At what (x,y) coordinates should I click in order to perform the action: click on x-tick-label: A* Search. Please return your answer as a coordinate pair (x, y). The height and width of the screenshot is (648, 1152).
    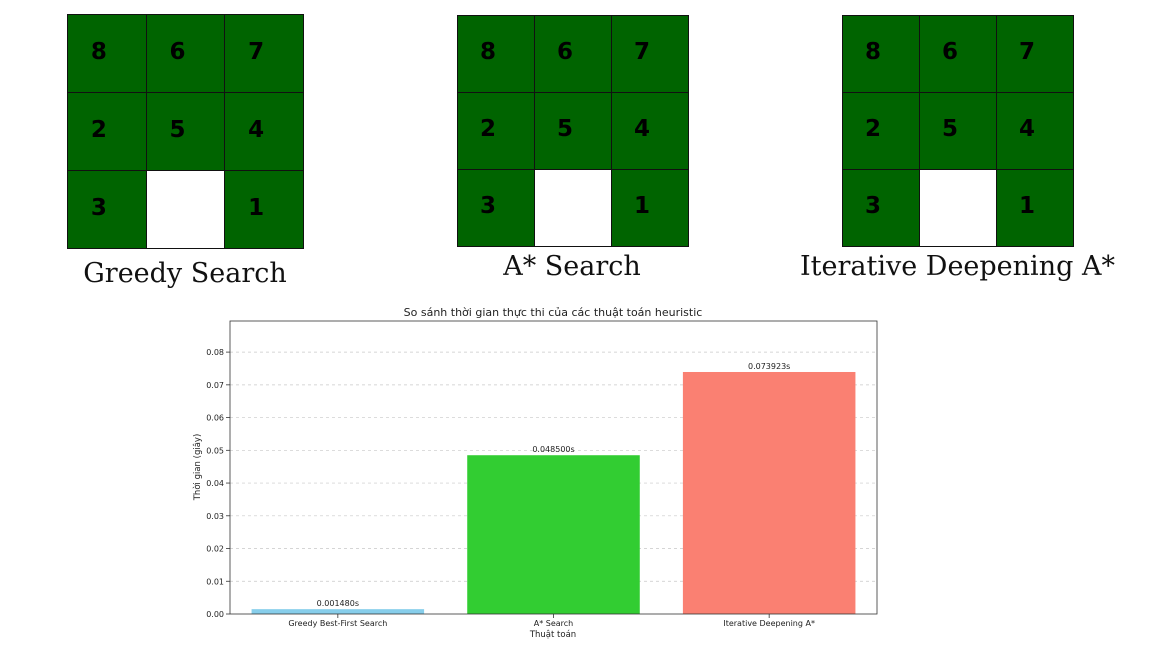
    Looking at the image, I should click on (554, 623).